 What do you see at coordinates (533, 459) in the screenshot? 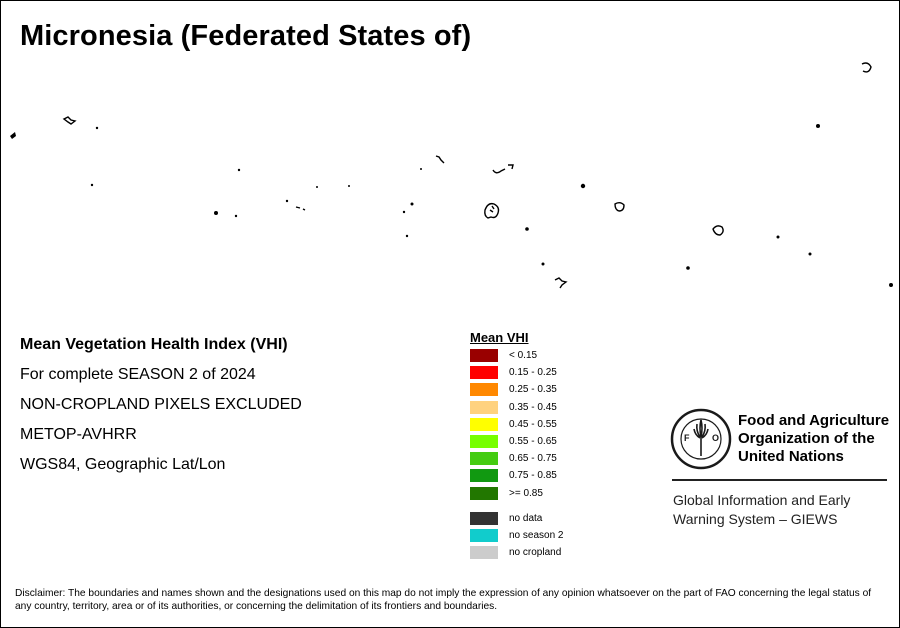
I see `legend-label: 0.65 - 0.75` at bounding box center [533, 459].